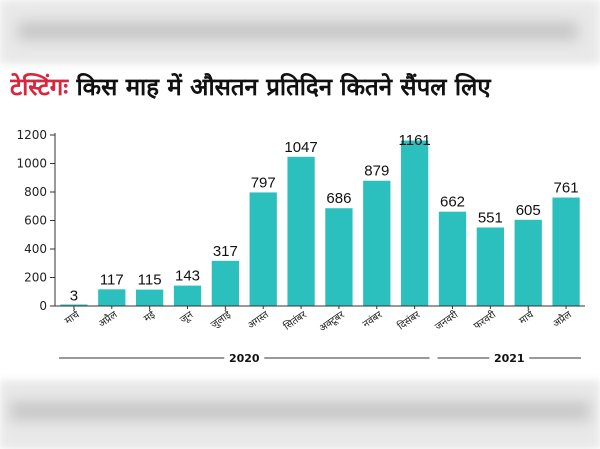 This screenshot has width=600, height=449. I want to click on y-axis: 0 200 400 600 800 1000 1200, so click(36, 220).